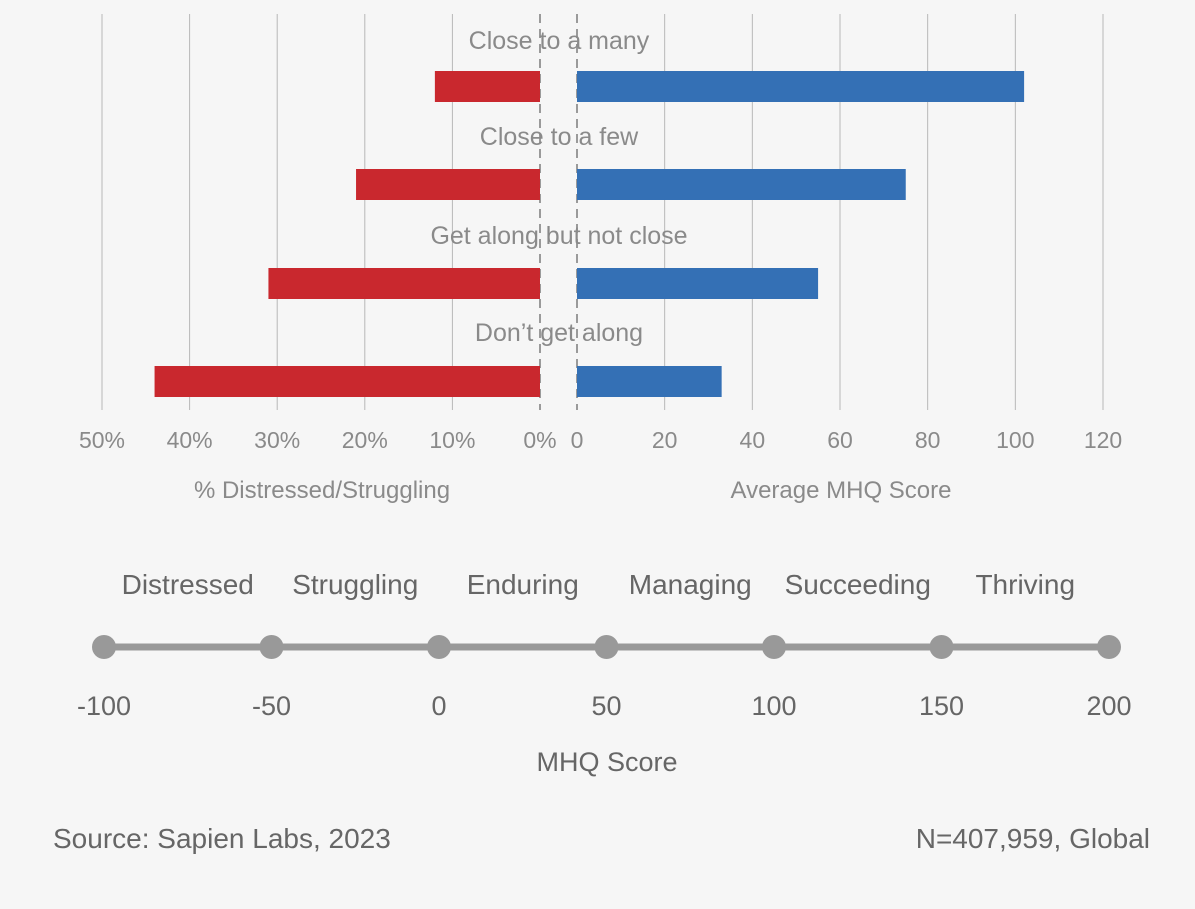 The width and height of the screenshot is (1195, 909). I want to click on axis-title-right: Average MHQ Score, so click(841, 490).